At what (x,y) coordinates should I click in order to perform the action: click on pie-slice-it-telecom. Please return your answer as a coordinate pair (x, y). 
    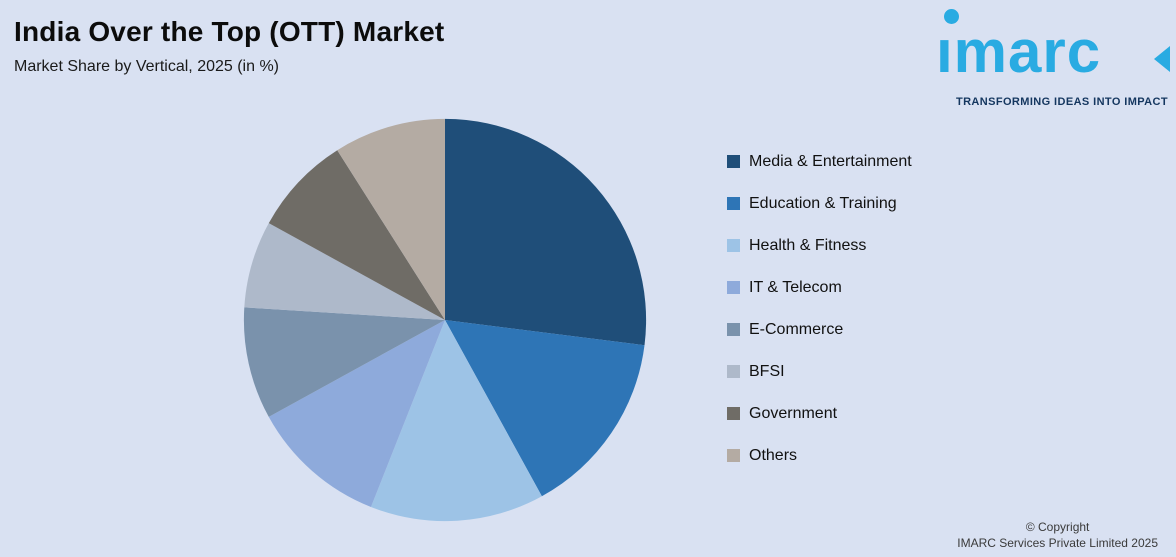
    Looking at the image, I should click on (356, 413).